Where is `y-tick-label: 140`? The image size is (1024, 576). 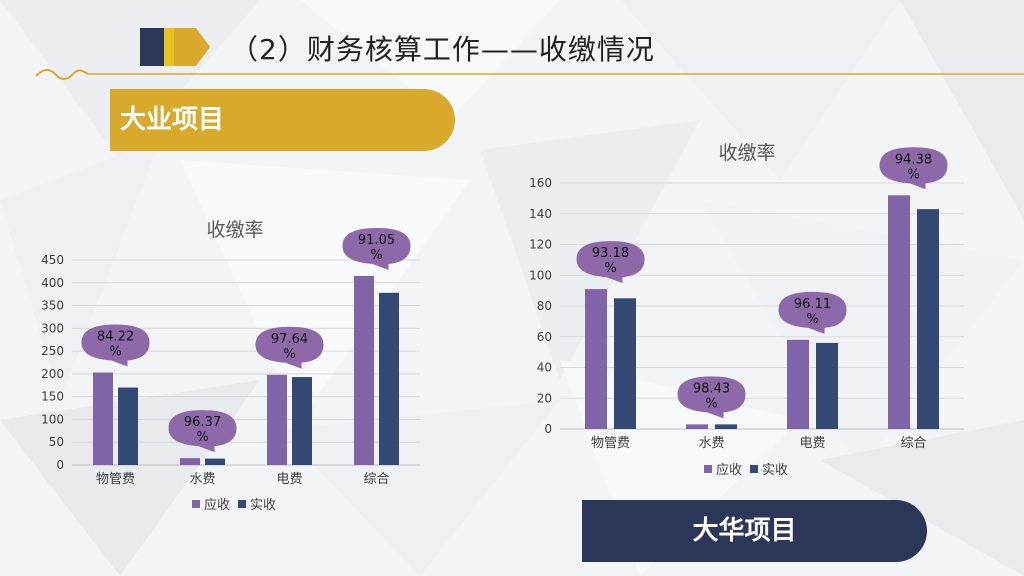 y-tick-label: 140 is located at coordinates (540, 214).